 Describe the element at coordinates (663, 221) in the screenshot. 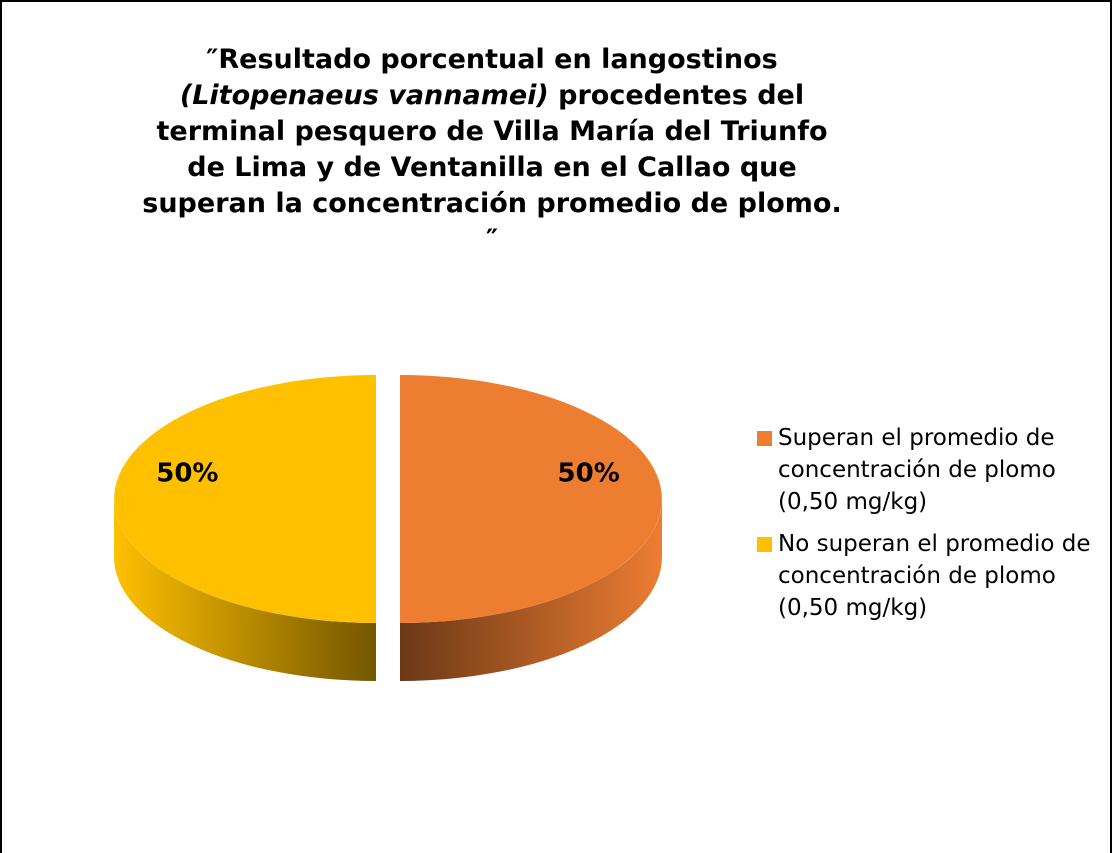

I see `title-part: . ″` at that location.